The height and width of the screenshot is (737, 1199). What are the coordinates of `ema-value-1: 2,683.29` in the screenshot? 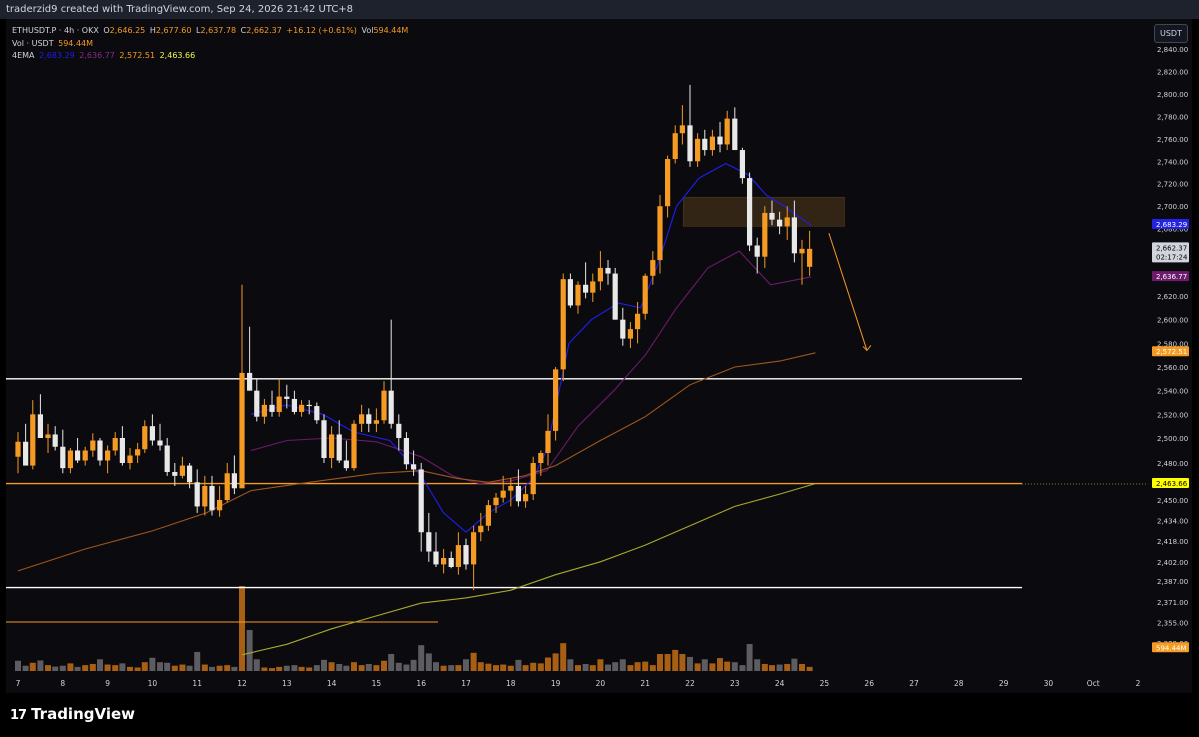 It's located at (57, 55).